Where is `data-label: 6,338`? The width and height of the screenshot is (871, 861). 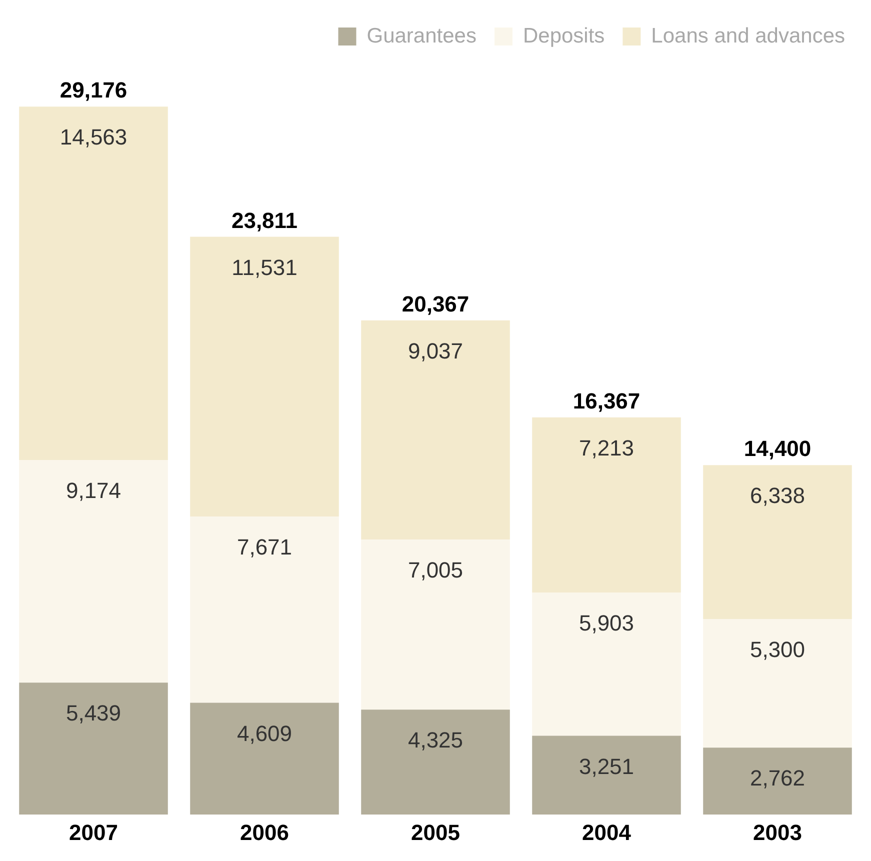
data-label: 6,338 is located at coordinates (778, 495).